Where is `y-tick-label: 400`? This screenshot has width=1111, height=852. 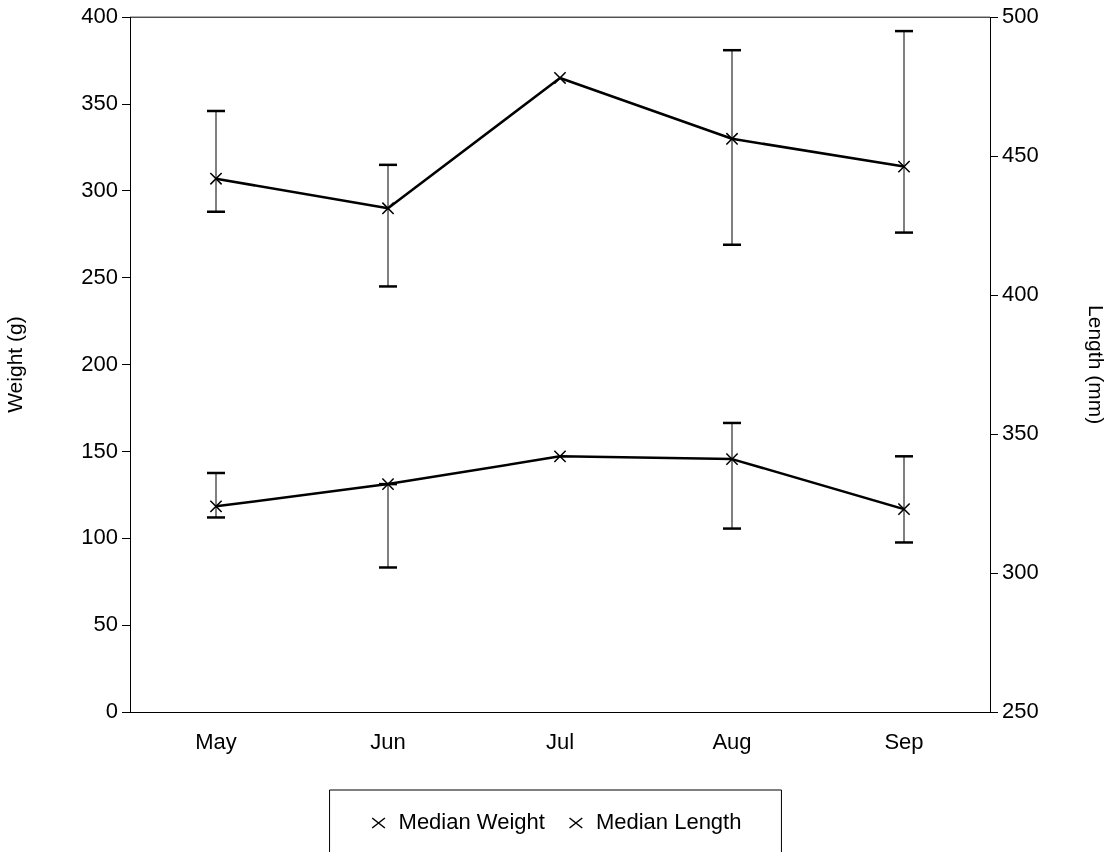 y-tick-label: 400 is located at coordinates (99, 16).